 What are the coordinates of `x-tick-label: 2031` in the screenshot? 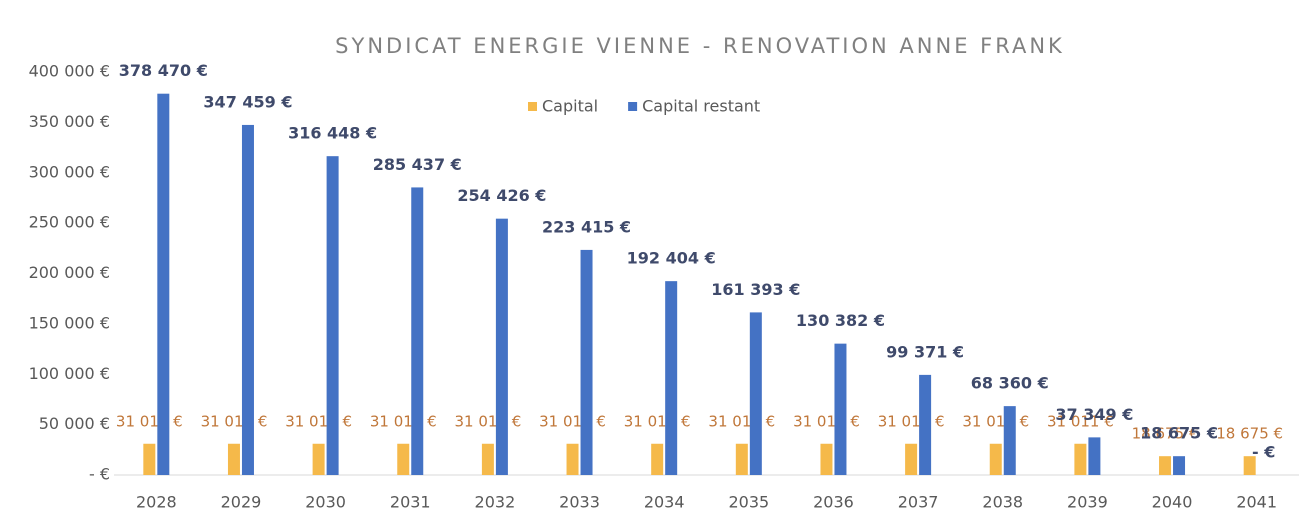 It's located at (410, 502).